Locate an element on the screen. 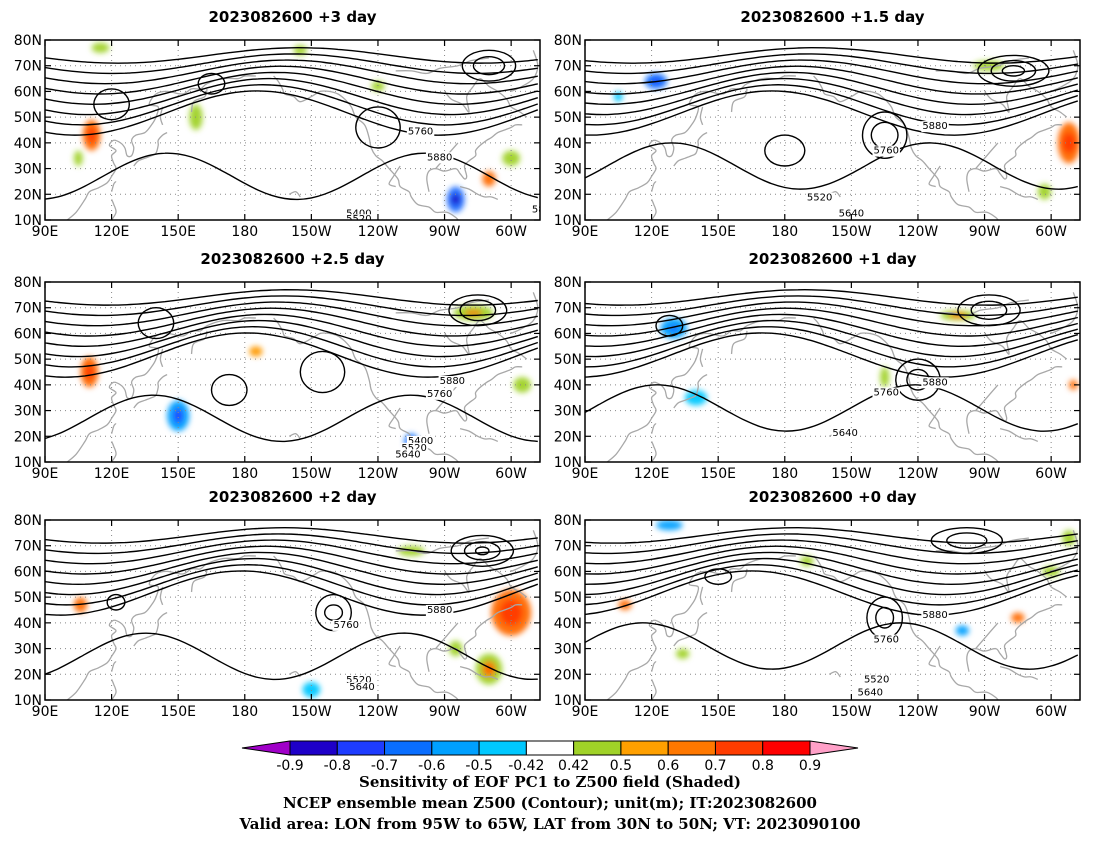  panel-title: 2023082600 +0 day is located at coordinates (833, 497).